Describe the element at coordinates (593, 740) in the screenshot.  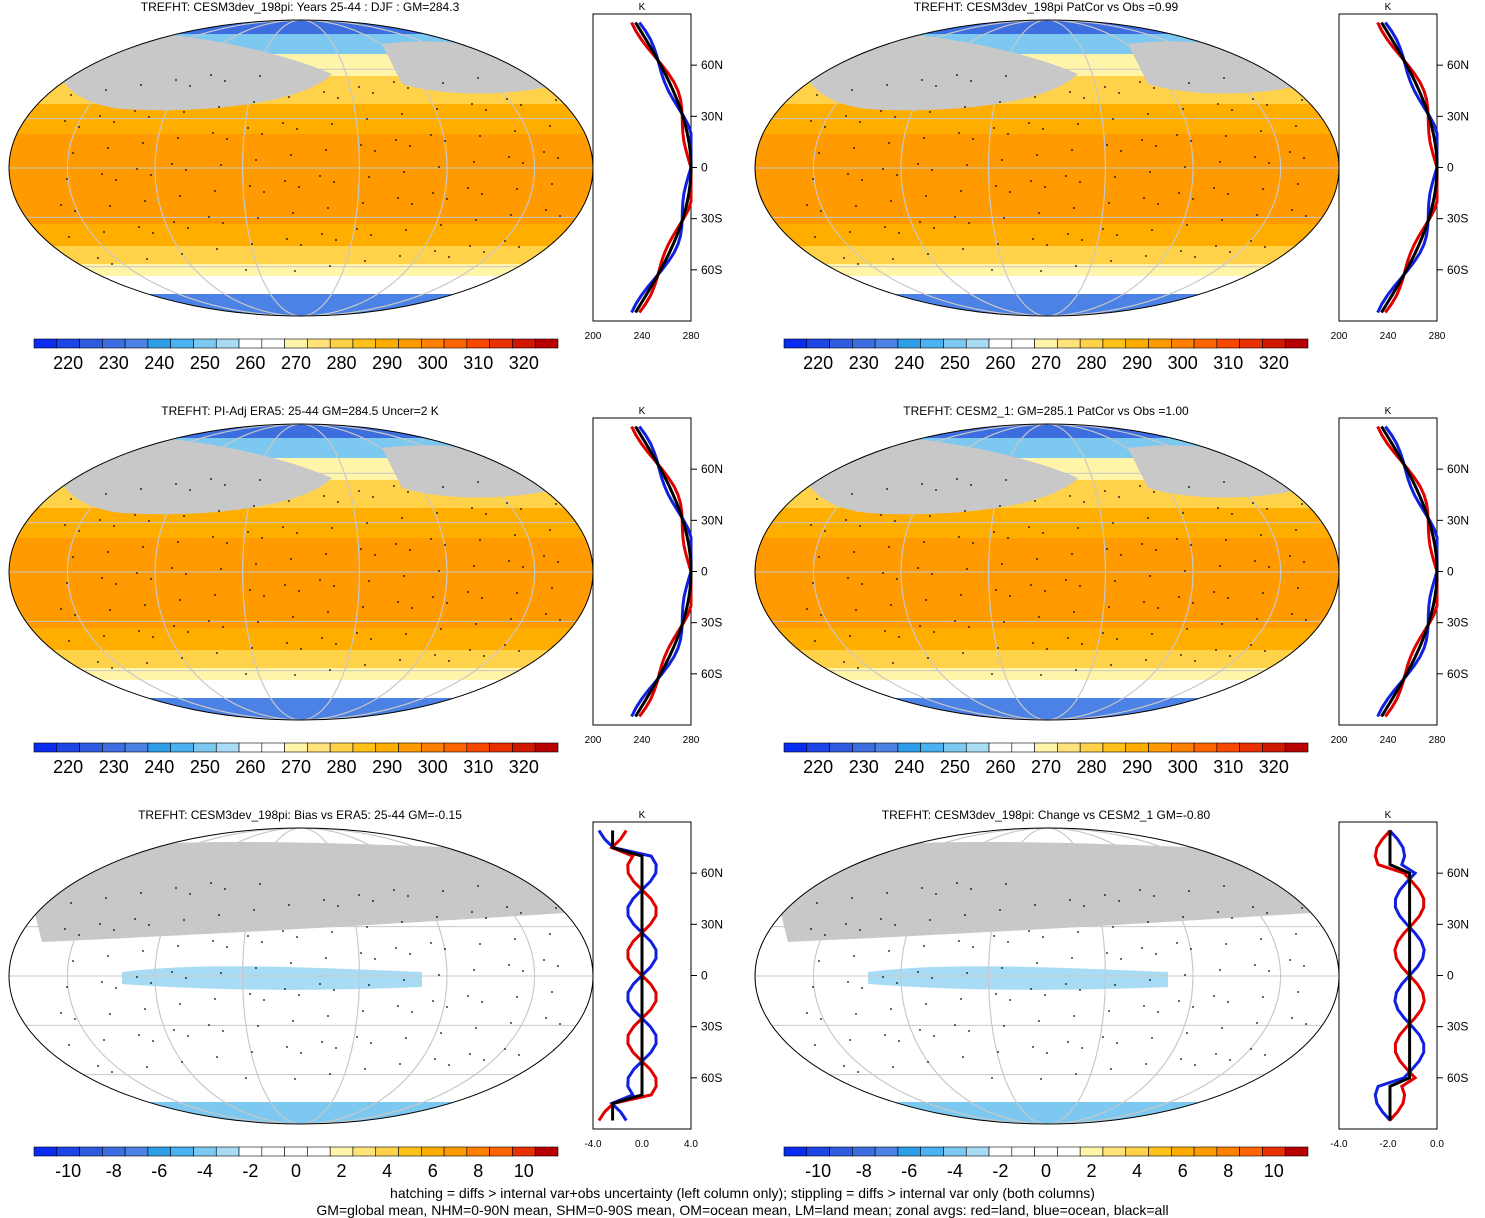
I see `zonal-x-label: 200` at that location.